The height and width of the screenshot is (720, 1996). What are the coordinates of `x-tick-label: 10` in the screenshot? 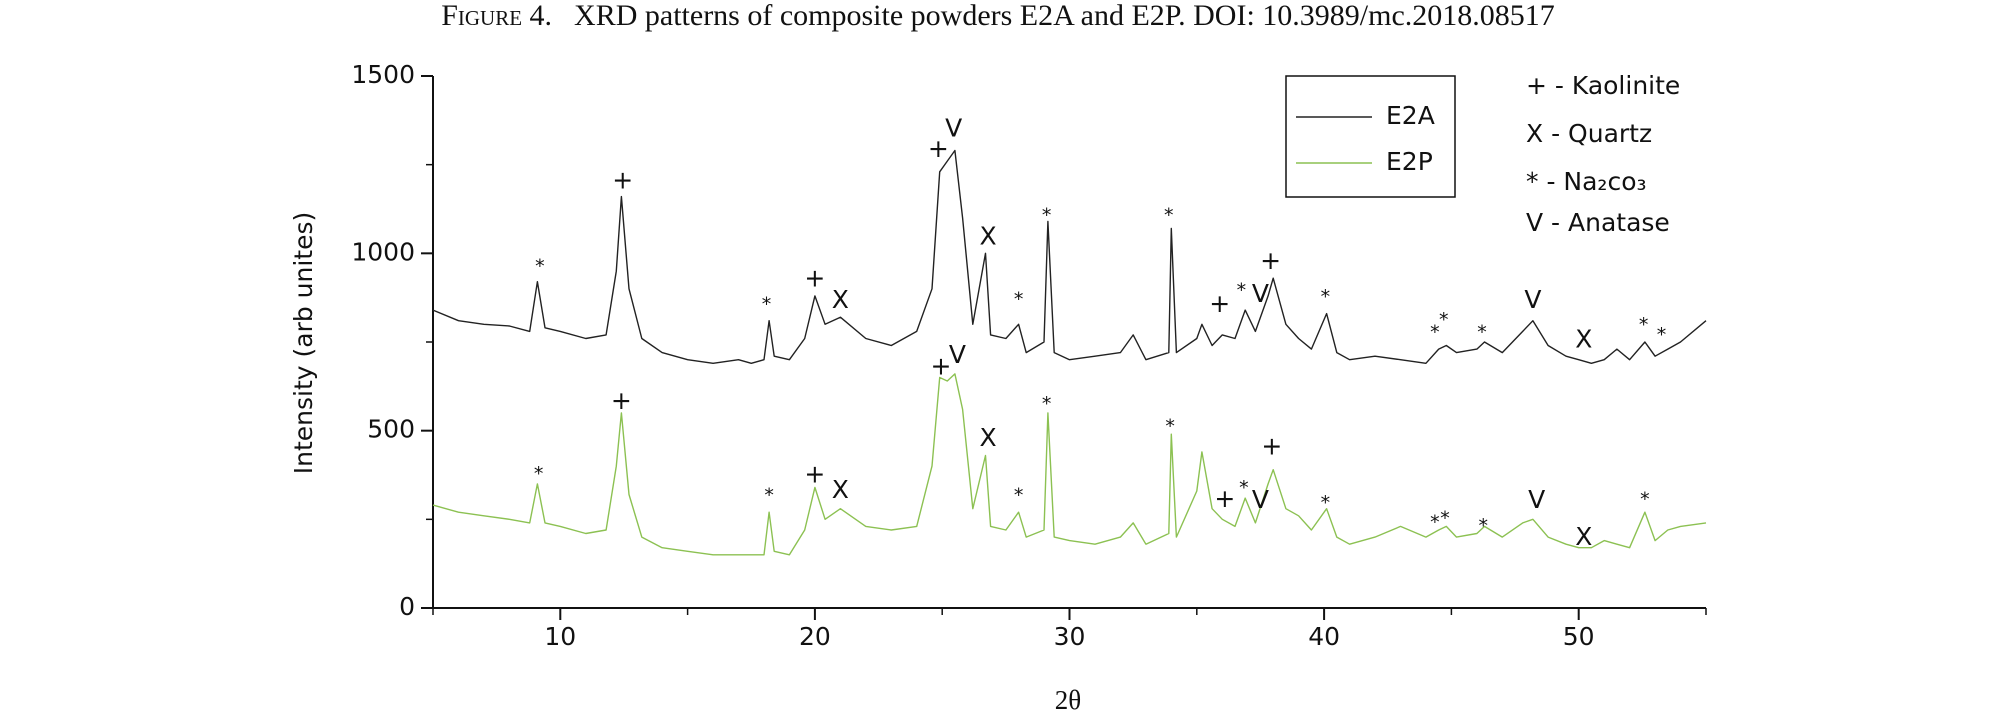 It's located at (560, 636).